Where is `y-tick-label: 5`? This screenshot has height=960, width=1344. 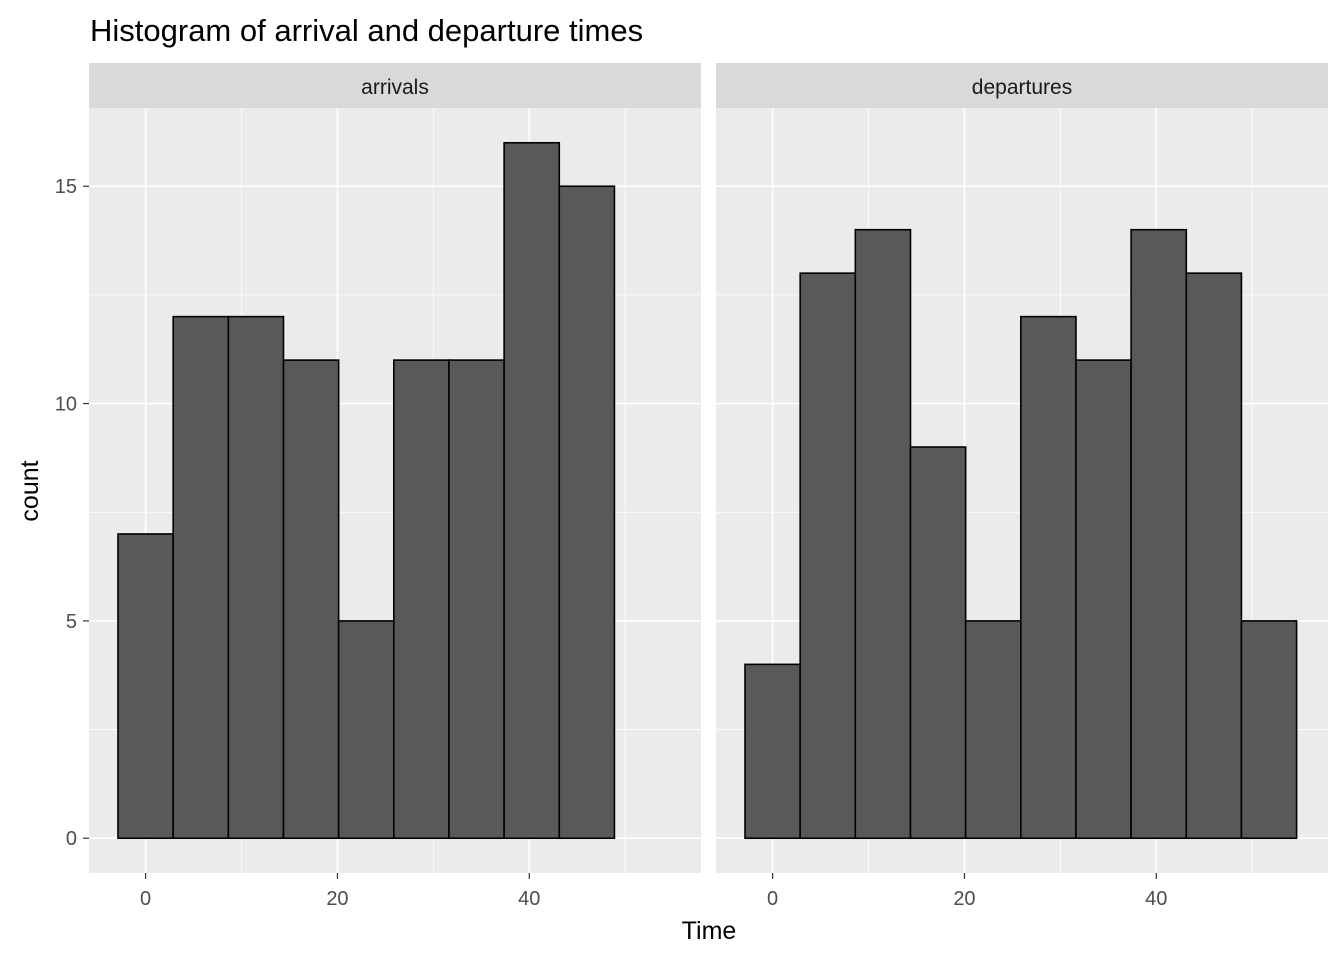 y-tick-label: 5 is located at coordinates (71, 622).